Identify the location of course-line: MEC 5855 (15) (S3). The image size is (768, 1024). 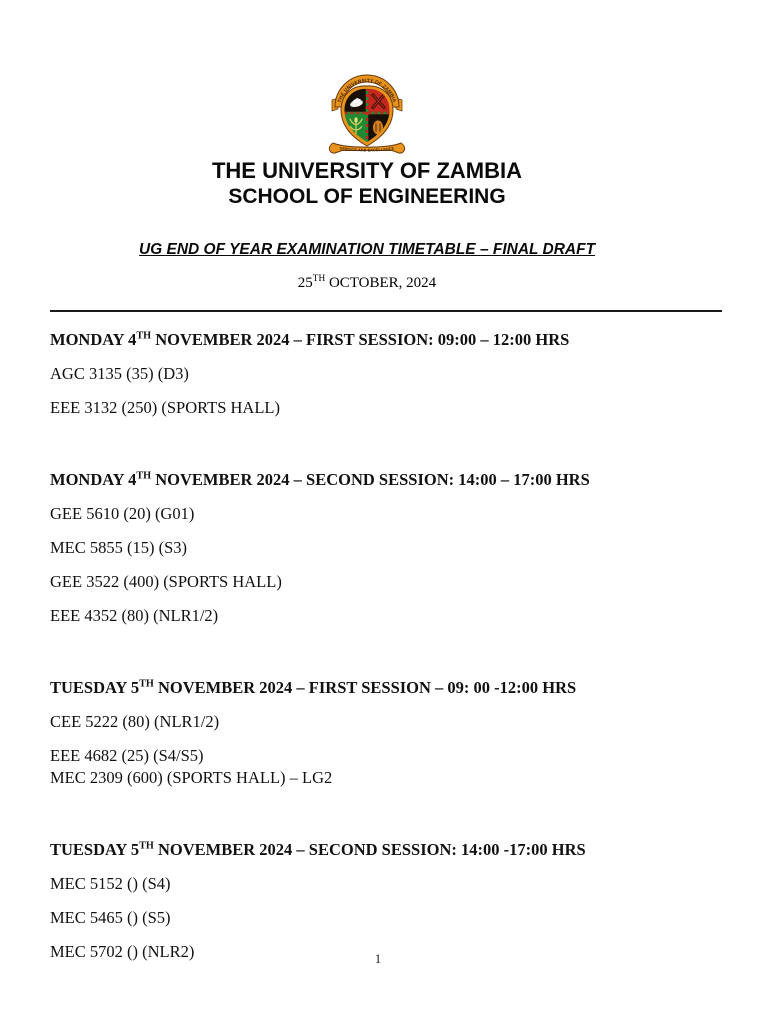
(119, 547).